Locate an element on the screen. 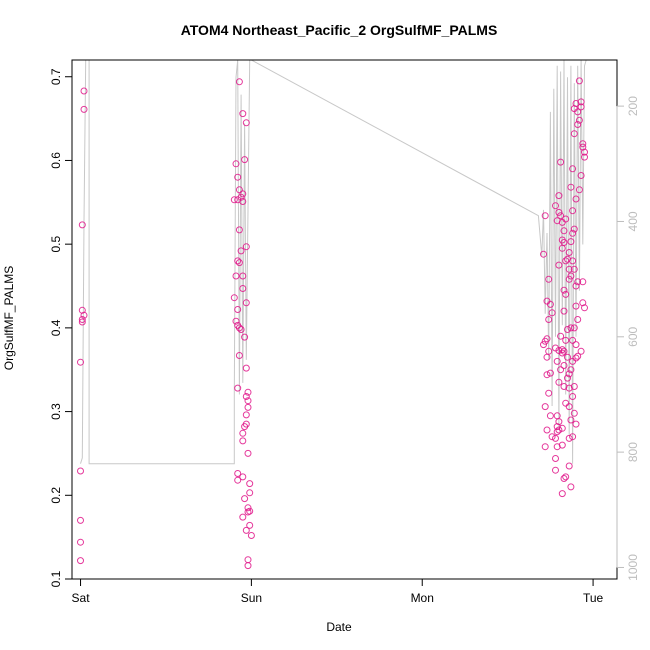  y-tick-label: 0.3 is located at coordinates (56, 411).